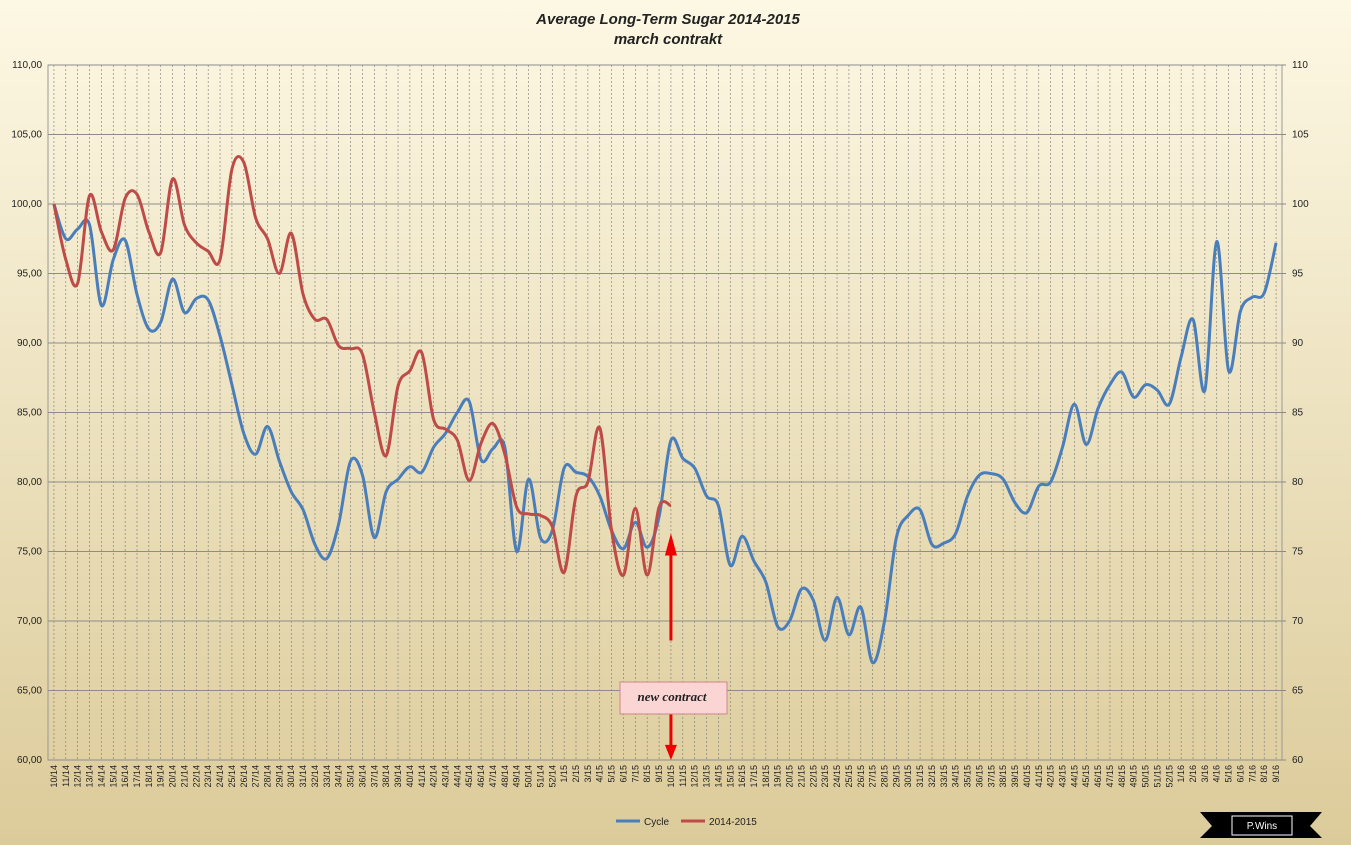 This screenshot has height=845, width=1351. Describe the element at coordinates (29, 760) in the screenshot. I see `y-tick-label: 60,00` at that location.